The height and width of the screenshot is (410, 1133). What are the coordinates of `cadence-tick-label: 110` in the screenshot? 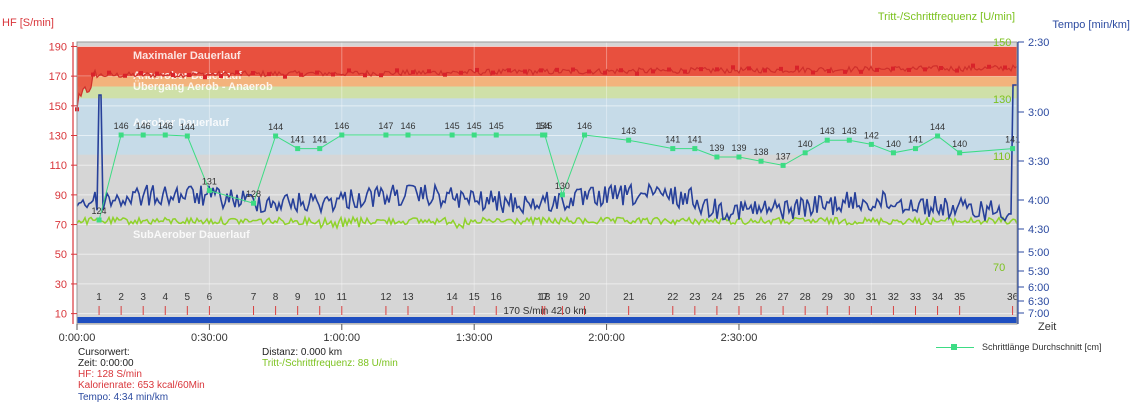 It's located at (1002, 157).